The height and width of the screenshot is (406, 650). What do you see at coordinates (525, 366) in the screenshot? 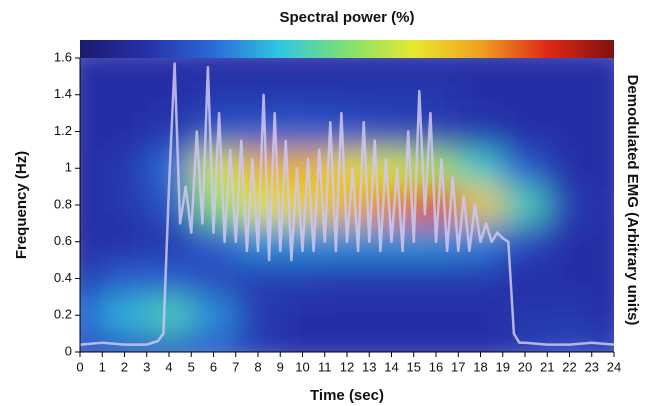
I see `x-tick-label: 20` at bounding box center [525, 366].